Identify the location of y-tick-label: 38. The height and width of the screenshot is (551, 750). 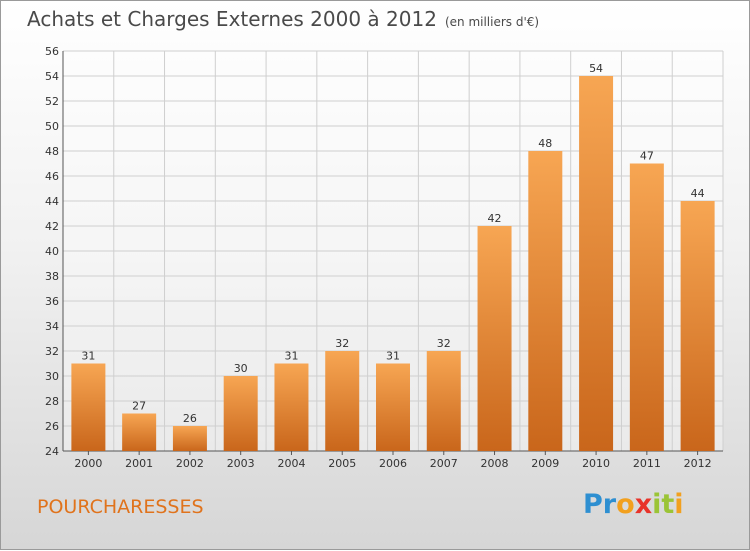
(52, 276).